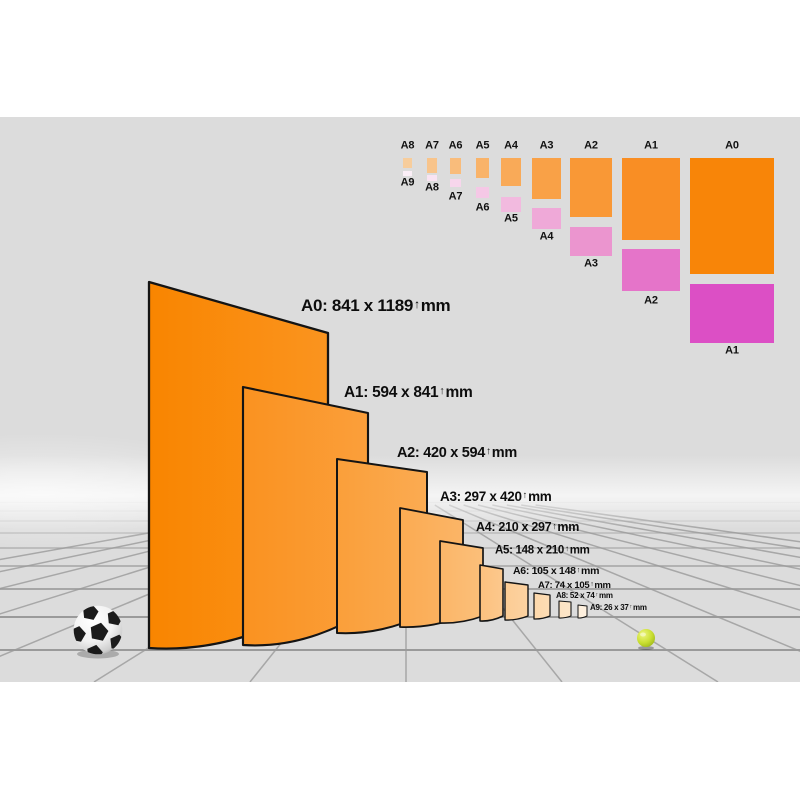  What do you see at coordinates (651, 199) in the screenshot?
I see `nested-portrait-a1` at bounding box center [651, 199].